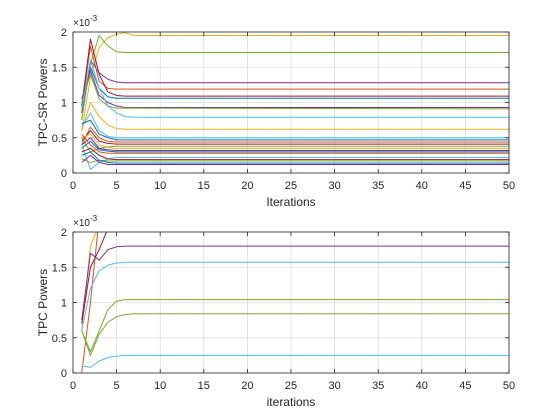 The height and width of the screenshot is (420, 560). Describe the element at coordinates (290, 202) in the screenshot. I see `x-axis-label: Iterations` at that location.